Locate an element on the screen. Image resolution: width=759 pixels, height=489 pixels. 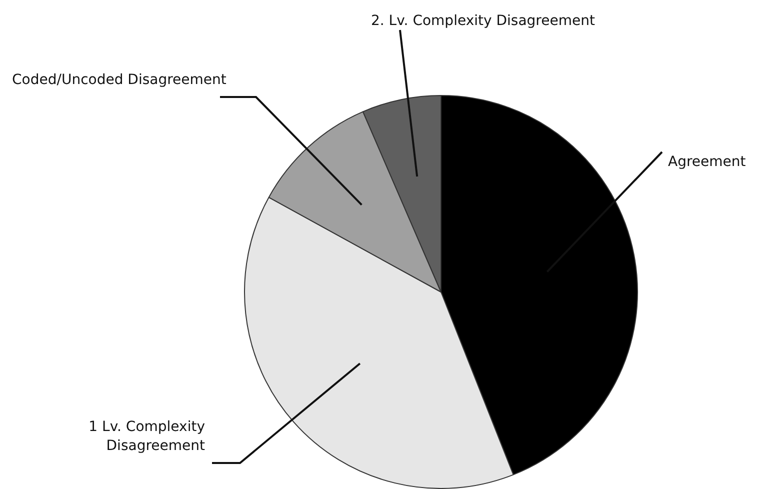
slice-label: 2. Lv. Complexity Disagreement is located at coordinates (483, 21).